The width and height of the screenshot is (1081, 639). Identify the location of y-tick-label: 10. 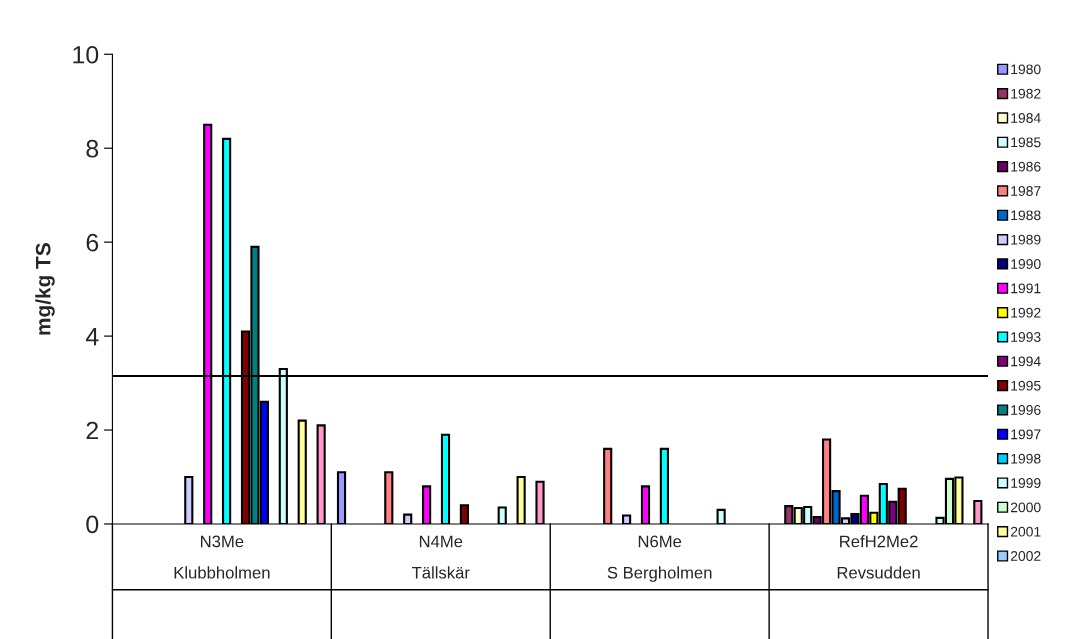
(86, 54).